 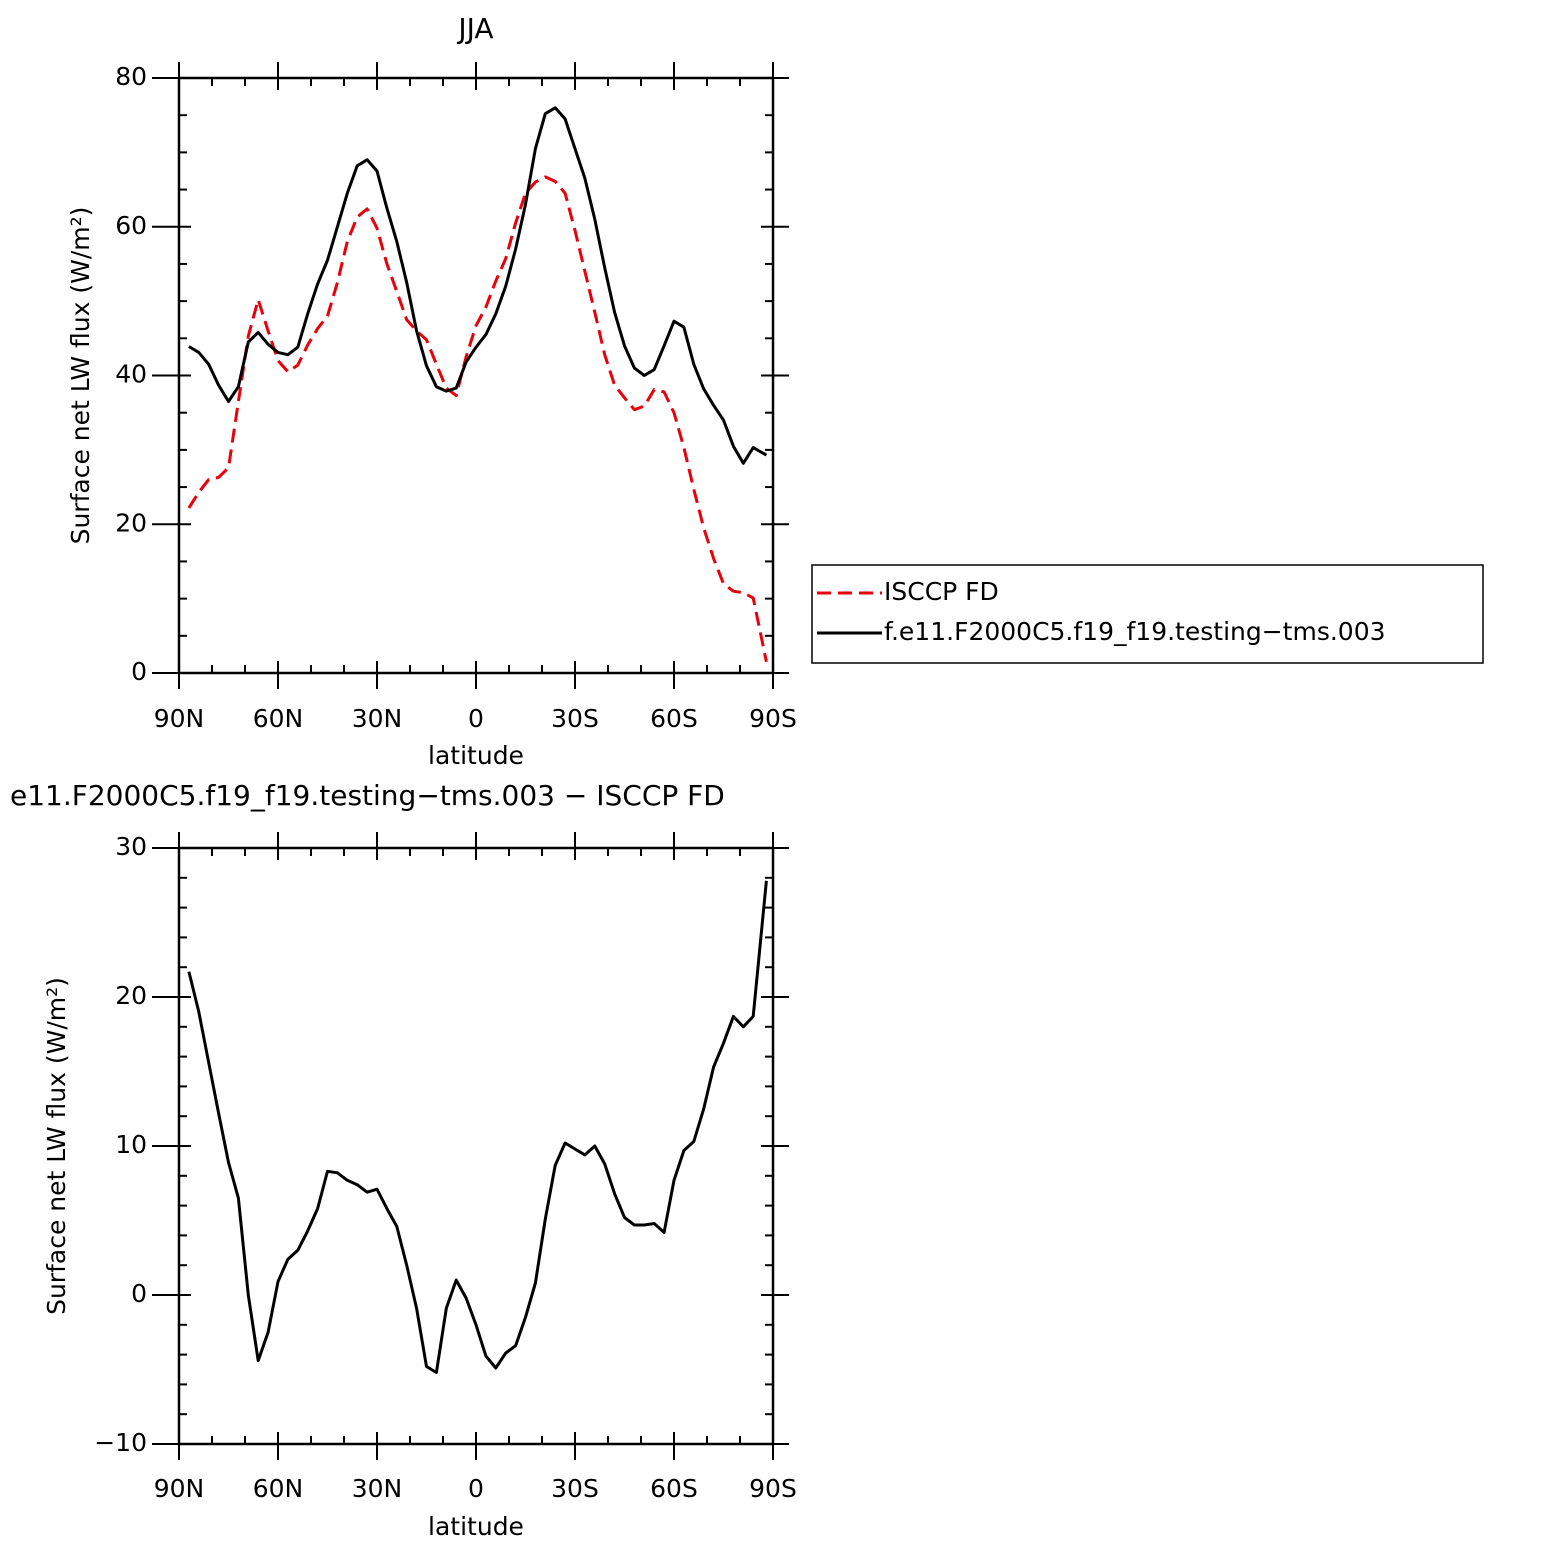 I want to click on legend-label: ISCCP FD, so click(x=941, y=591).